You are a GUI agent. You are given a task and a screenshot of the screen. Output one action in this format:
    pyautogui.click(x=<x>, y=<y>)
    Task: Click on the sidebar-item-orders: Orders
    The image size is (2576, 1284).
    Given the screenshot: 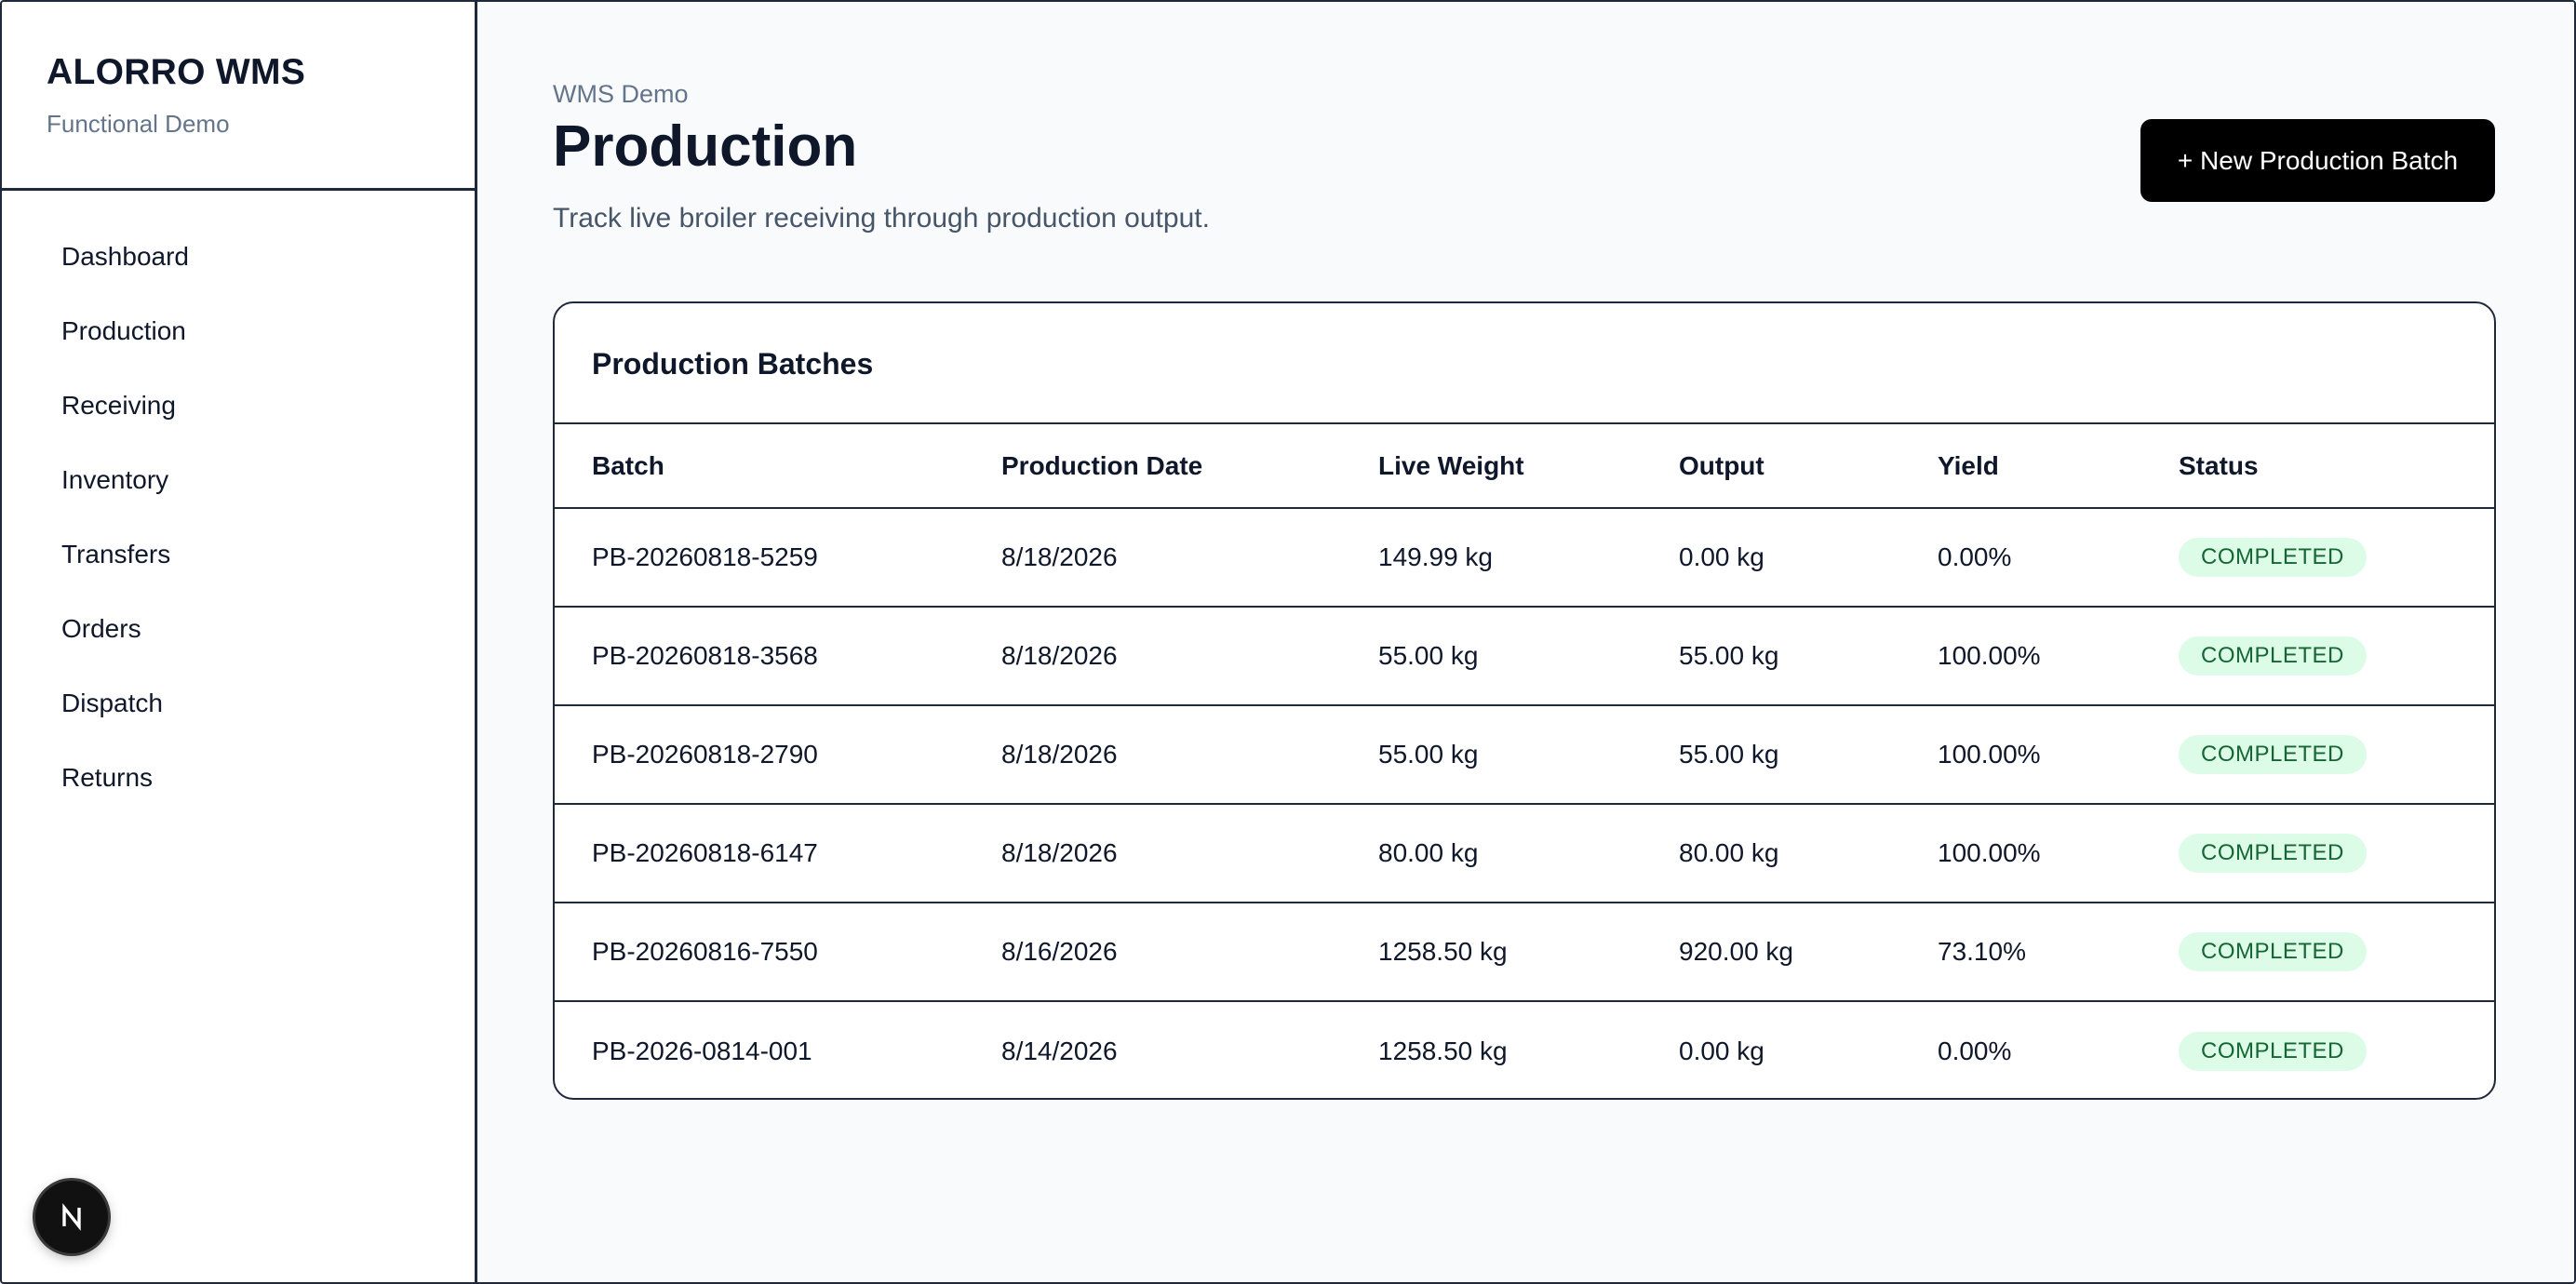 What is the action you would take?
    pyautogui.click(x=101, y=628)
    